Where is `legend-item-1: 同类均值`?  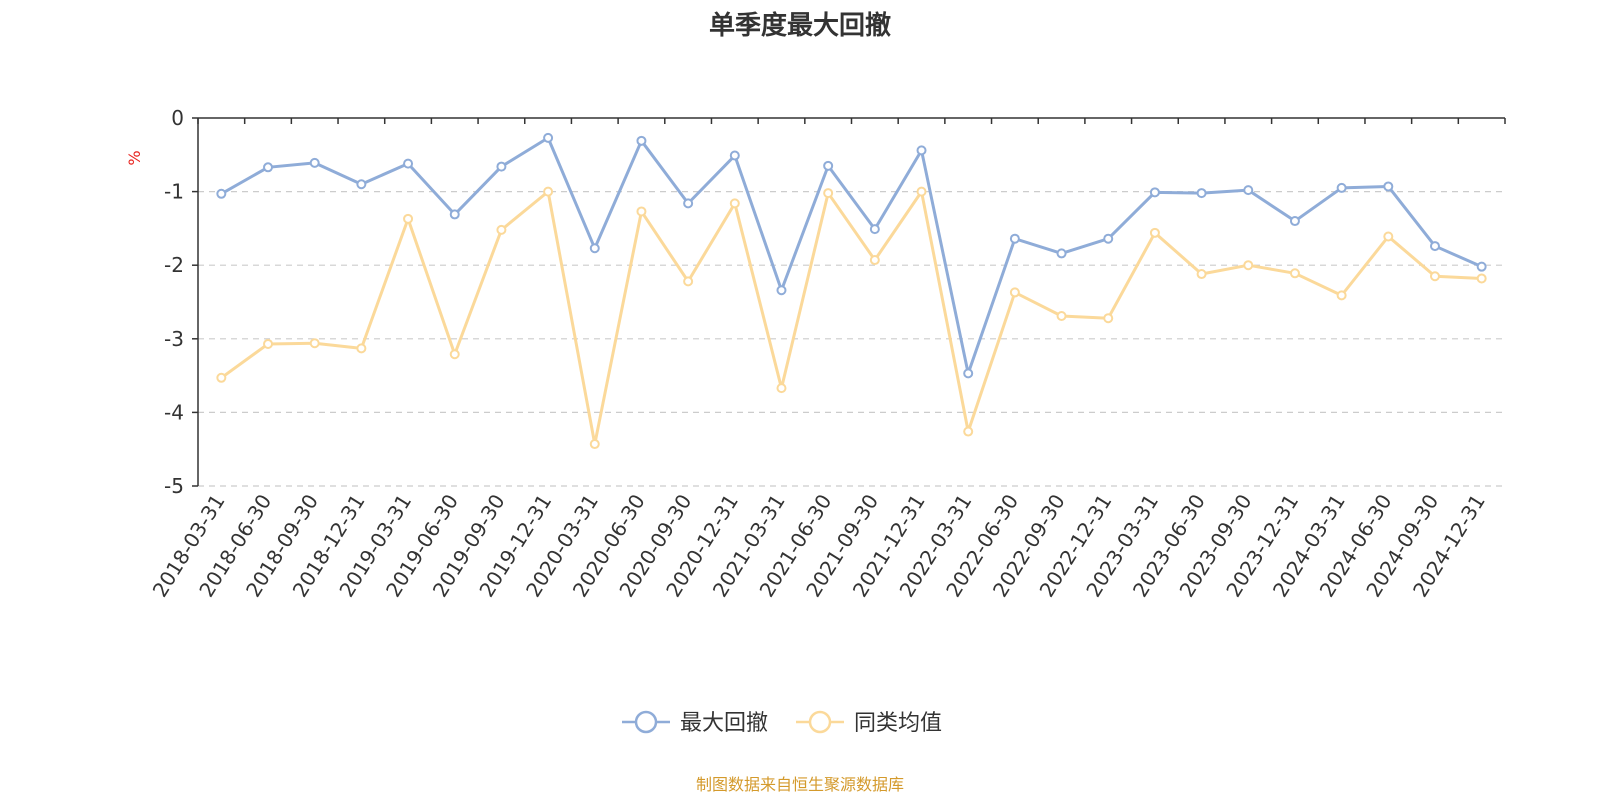
legend-item-1: 同类均值 is located at coordinates (869, 723).